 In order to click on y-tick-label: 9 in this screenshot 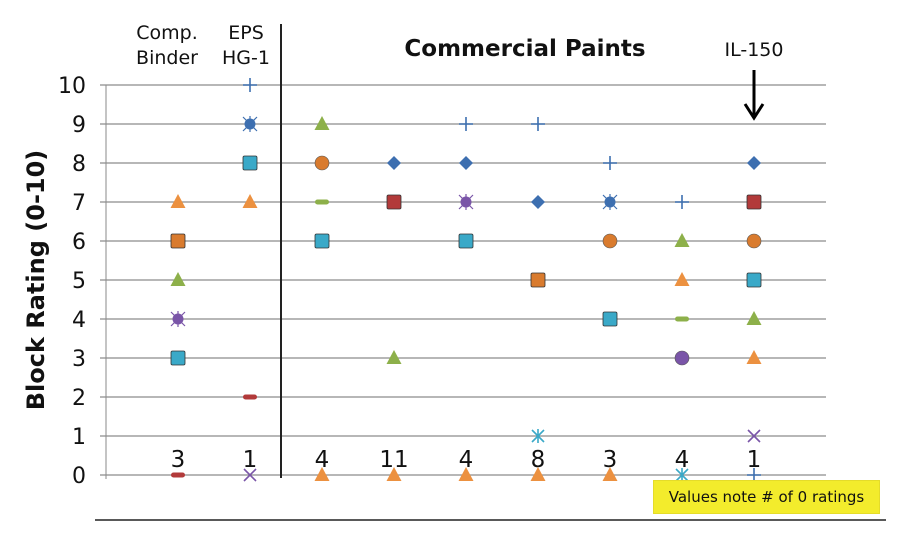, I will do `click(79, 125)`.